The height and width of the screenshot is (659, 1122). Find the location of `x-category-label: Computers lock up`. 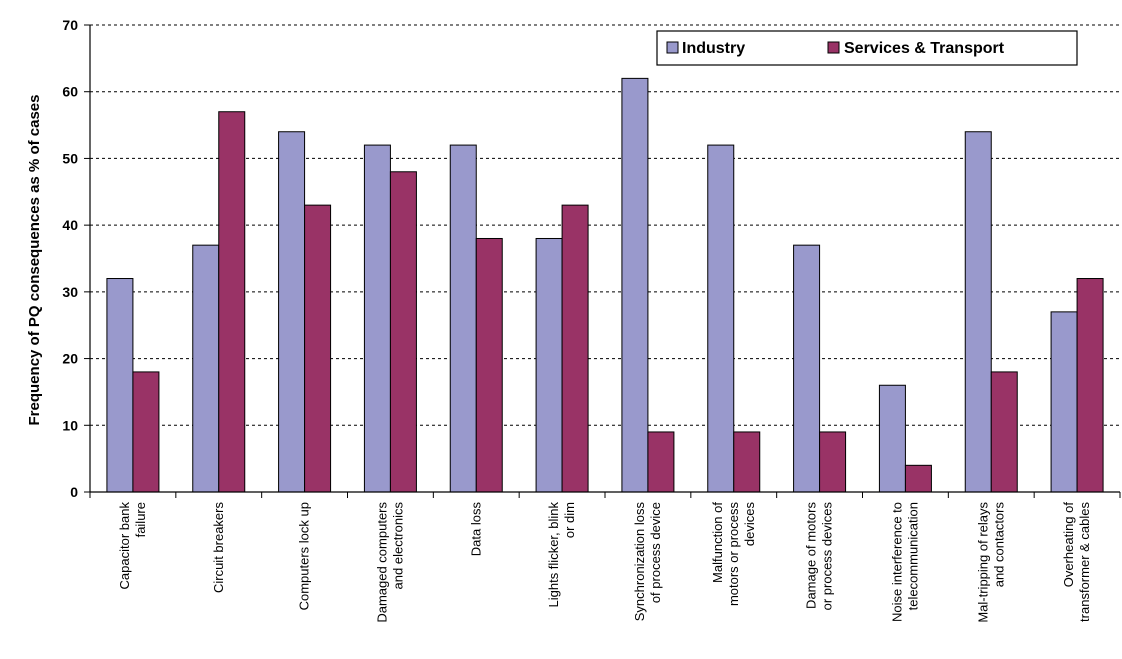

x-category-label: Computers lock up is located at coordinates (304, 556).